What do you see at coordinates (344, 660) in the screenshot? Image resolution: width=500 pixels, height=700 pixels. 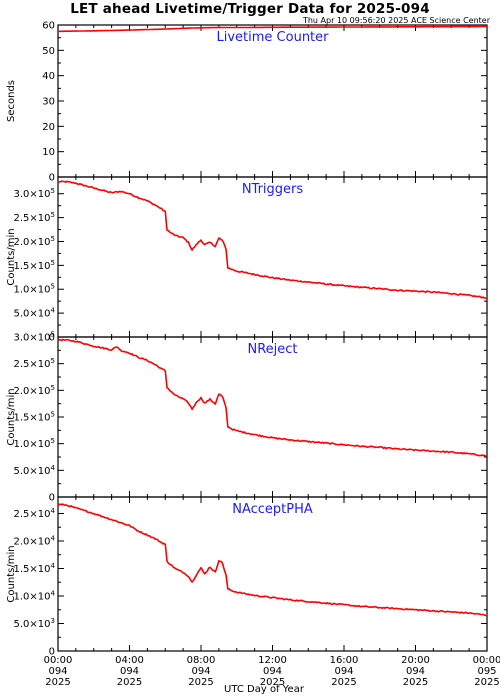 I see `x-tick-time: 16:00` at bounding box center [344, 660].